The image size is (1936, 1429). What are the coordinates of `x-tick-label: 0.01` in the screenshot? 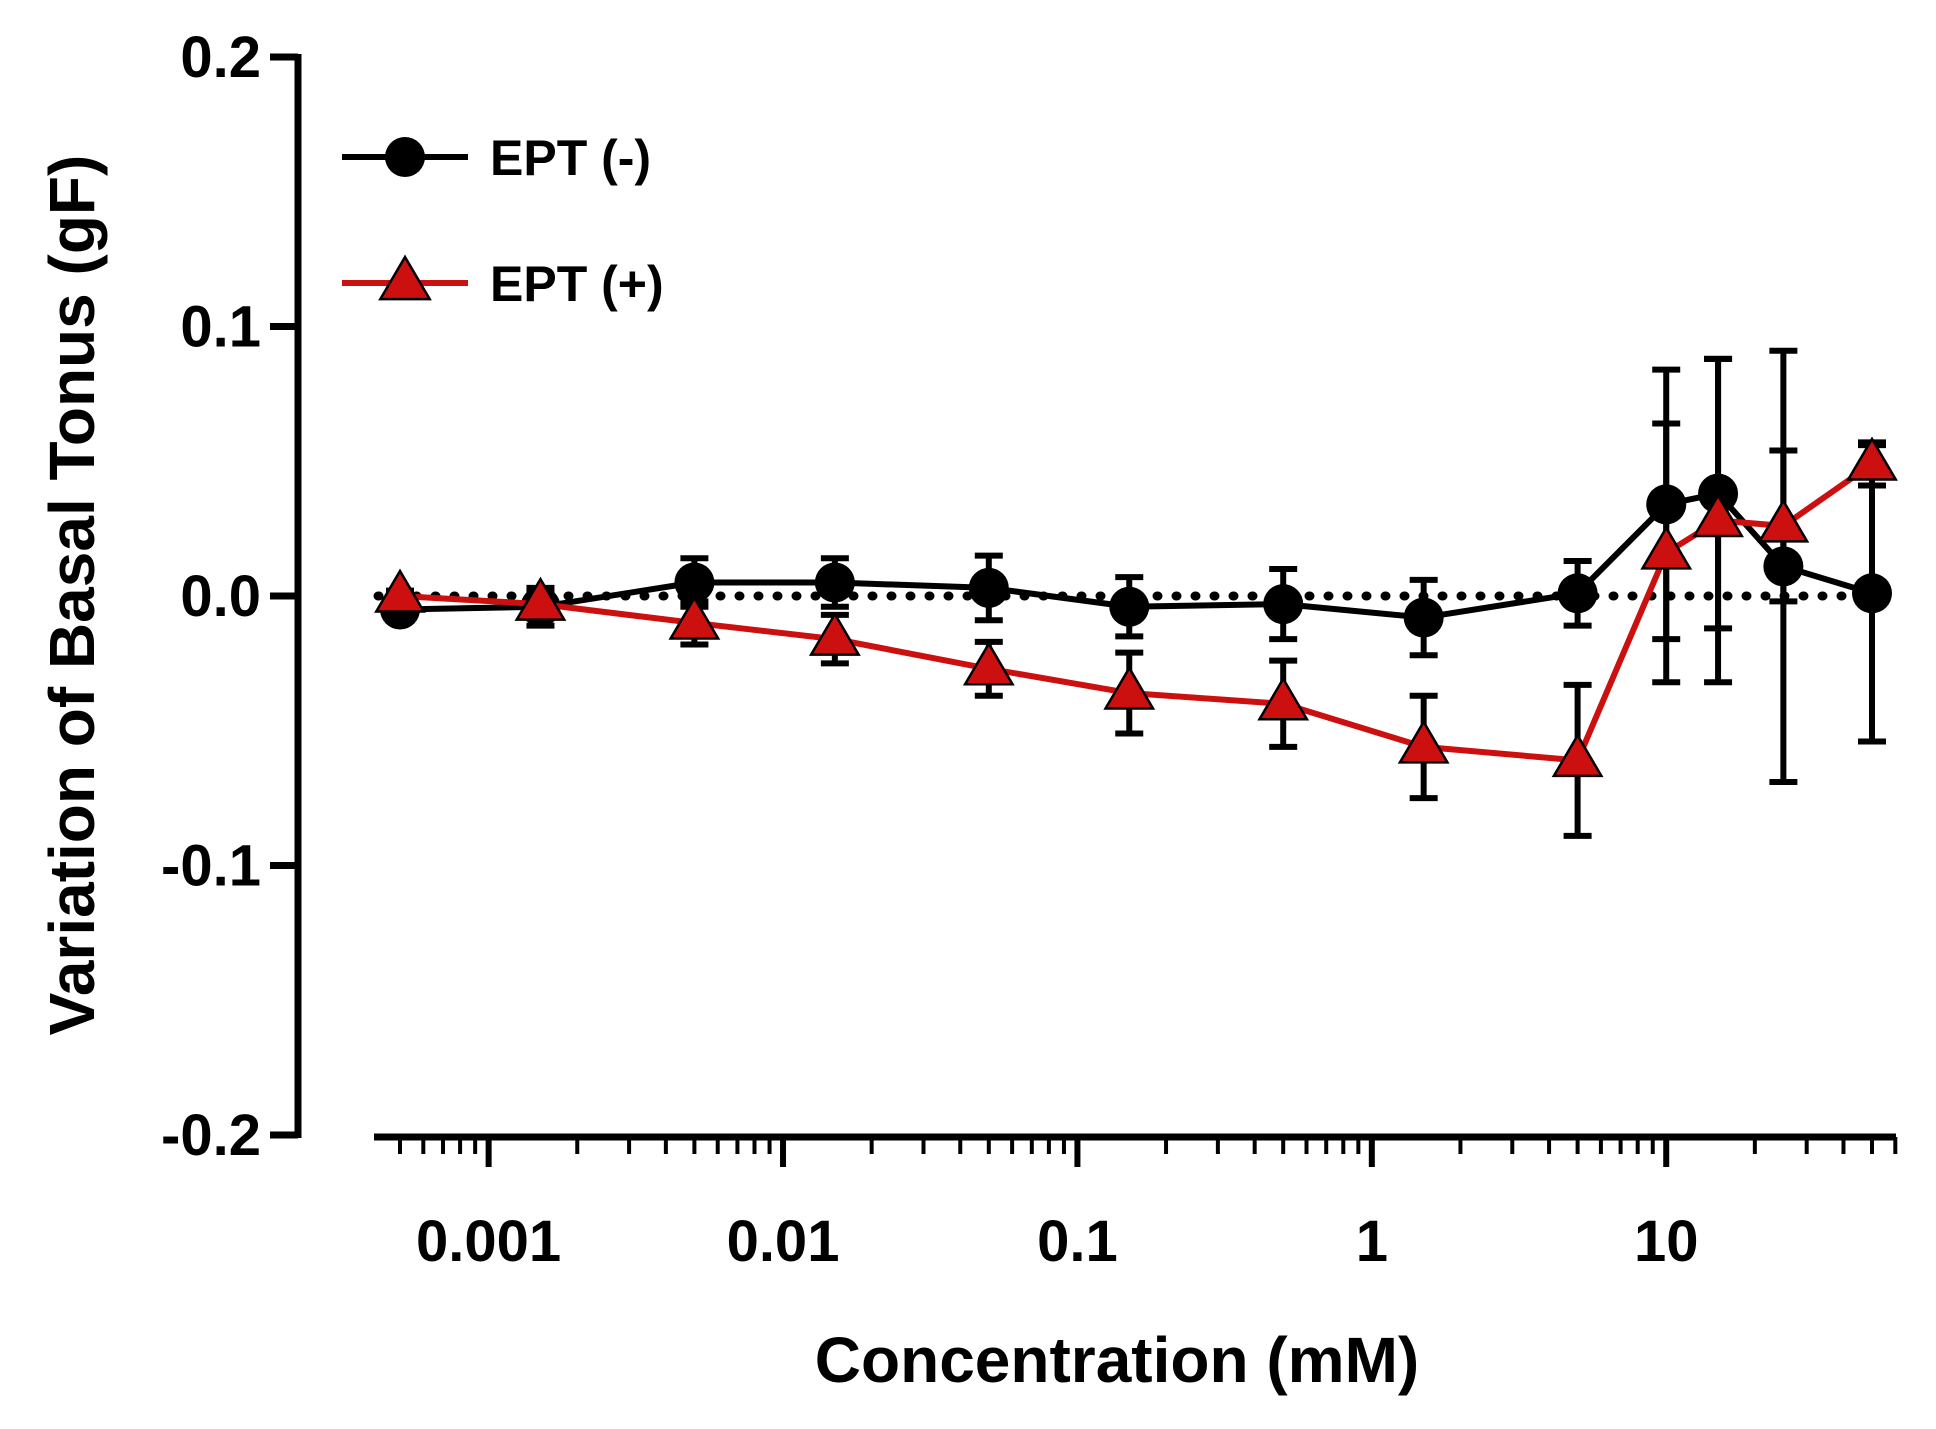 It's located at (783, 1241).